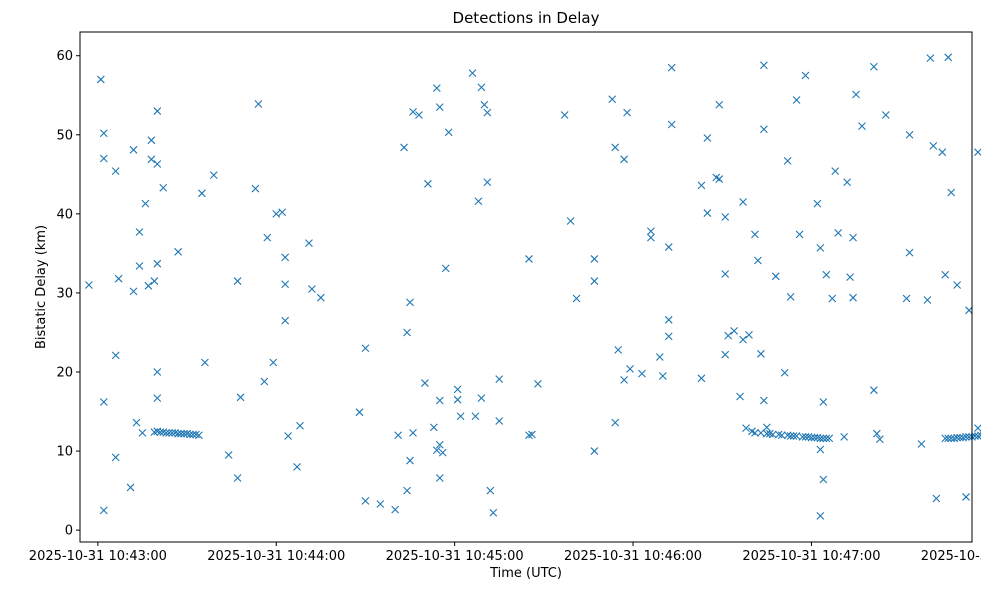 This screenshot has height=590, width=981. What do you see at coordinates (98, 556) in the screenshot?
I see `x-tick-label: 2025-10-31 10:43:00` at bounding box center [98, 556].